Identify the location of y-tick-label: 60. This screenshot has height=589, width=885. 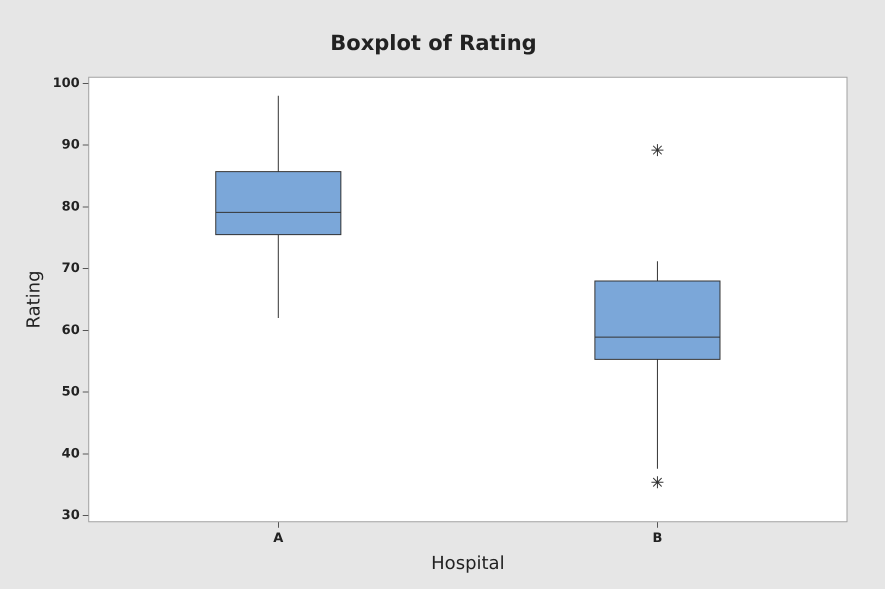
(71, 330).